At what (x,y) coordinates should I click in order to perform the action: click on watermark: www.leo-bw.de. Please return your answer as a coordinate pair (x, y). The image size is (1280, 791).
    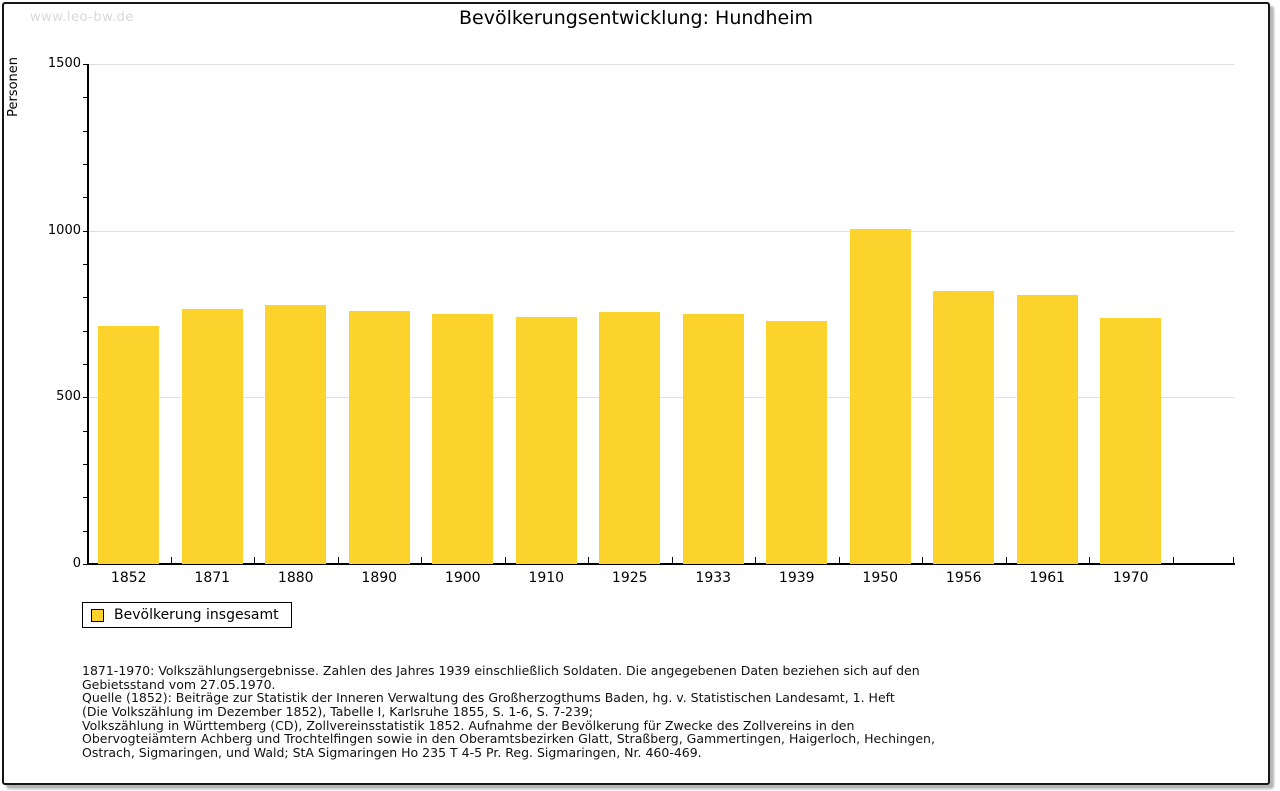
    Looking at the image, I should click on (82, 17).